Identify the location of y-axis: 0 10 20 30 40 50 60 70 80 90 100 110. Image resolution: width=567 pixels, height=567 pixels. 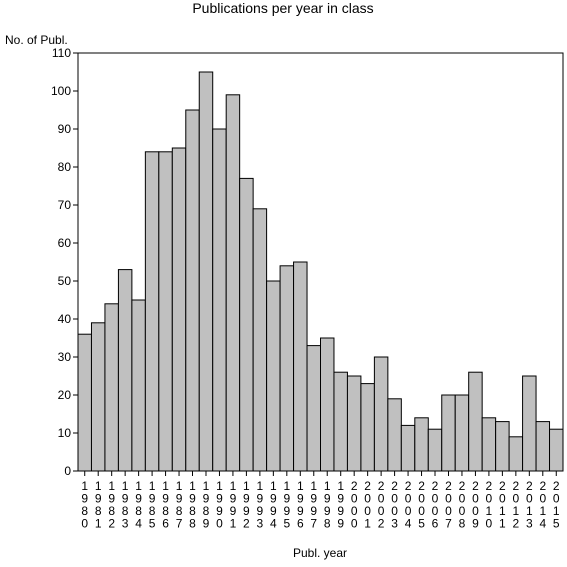
(64, 262).